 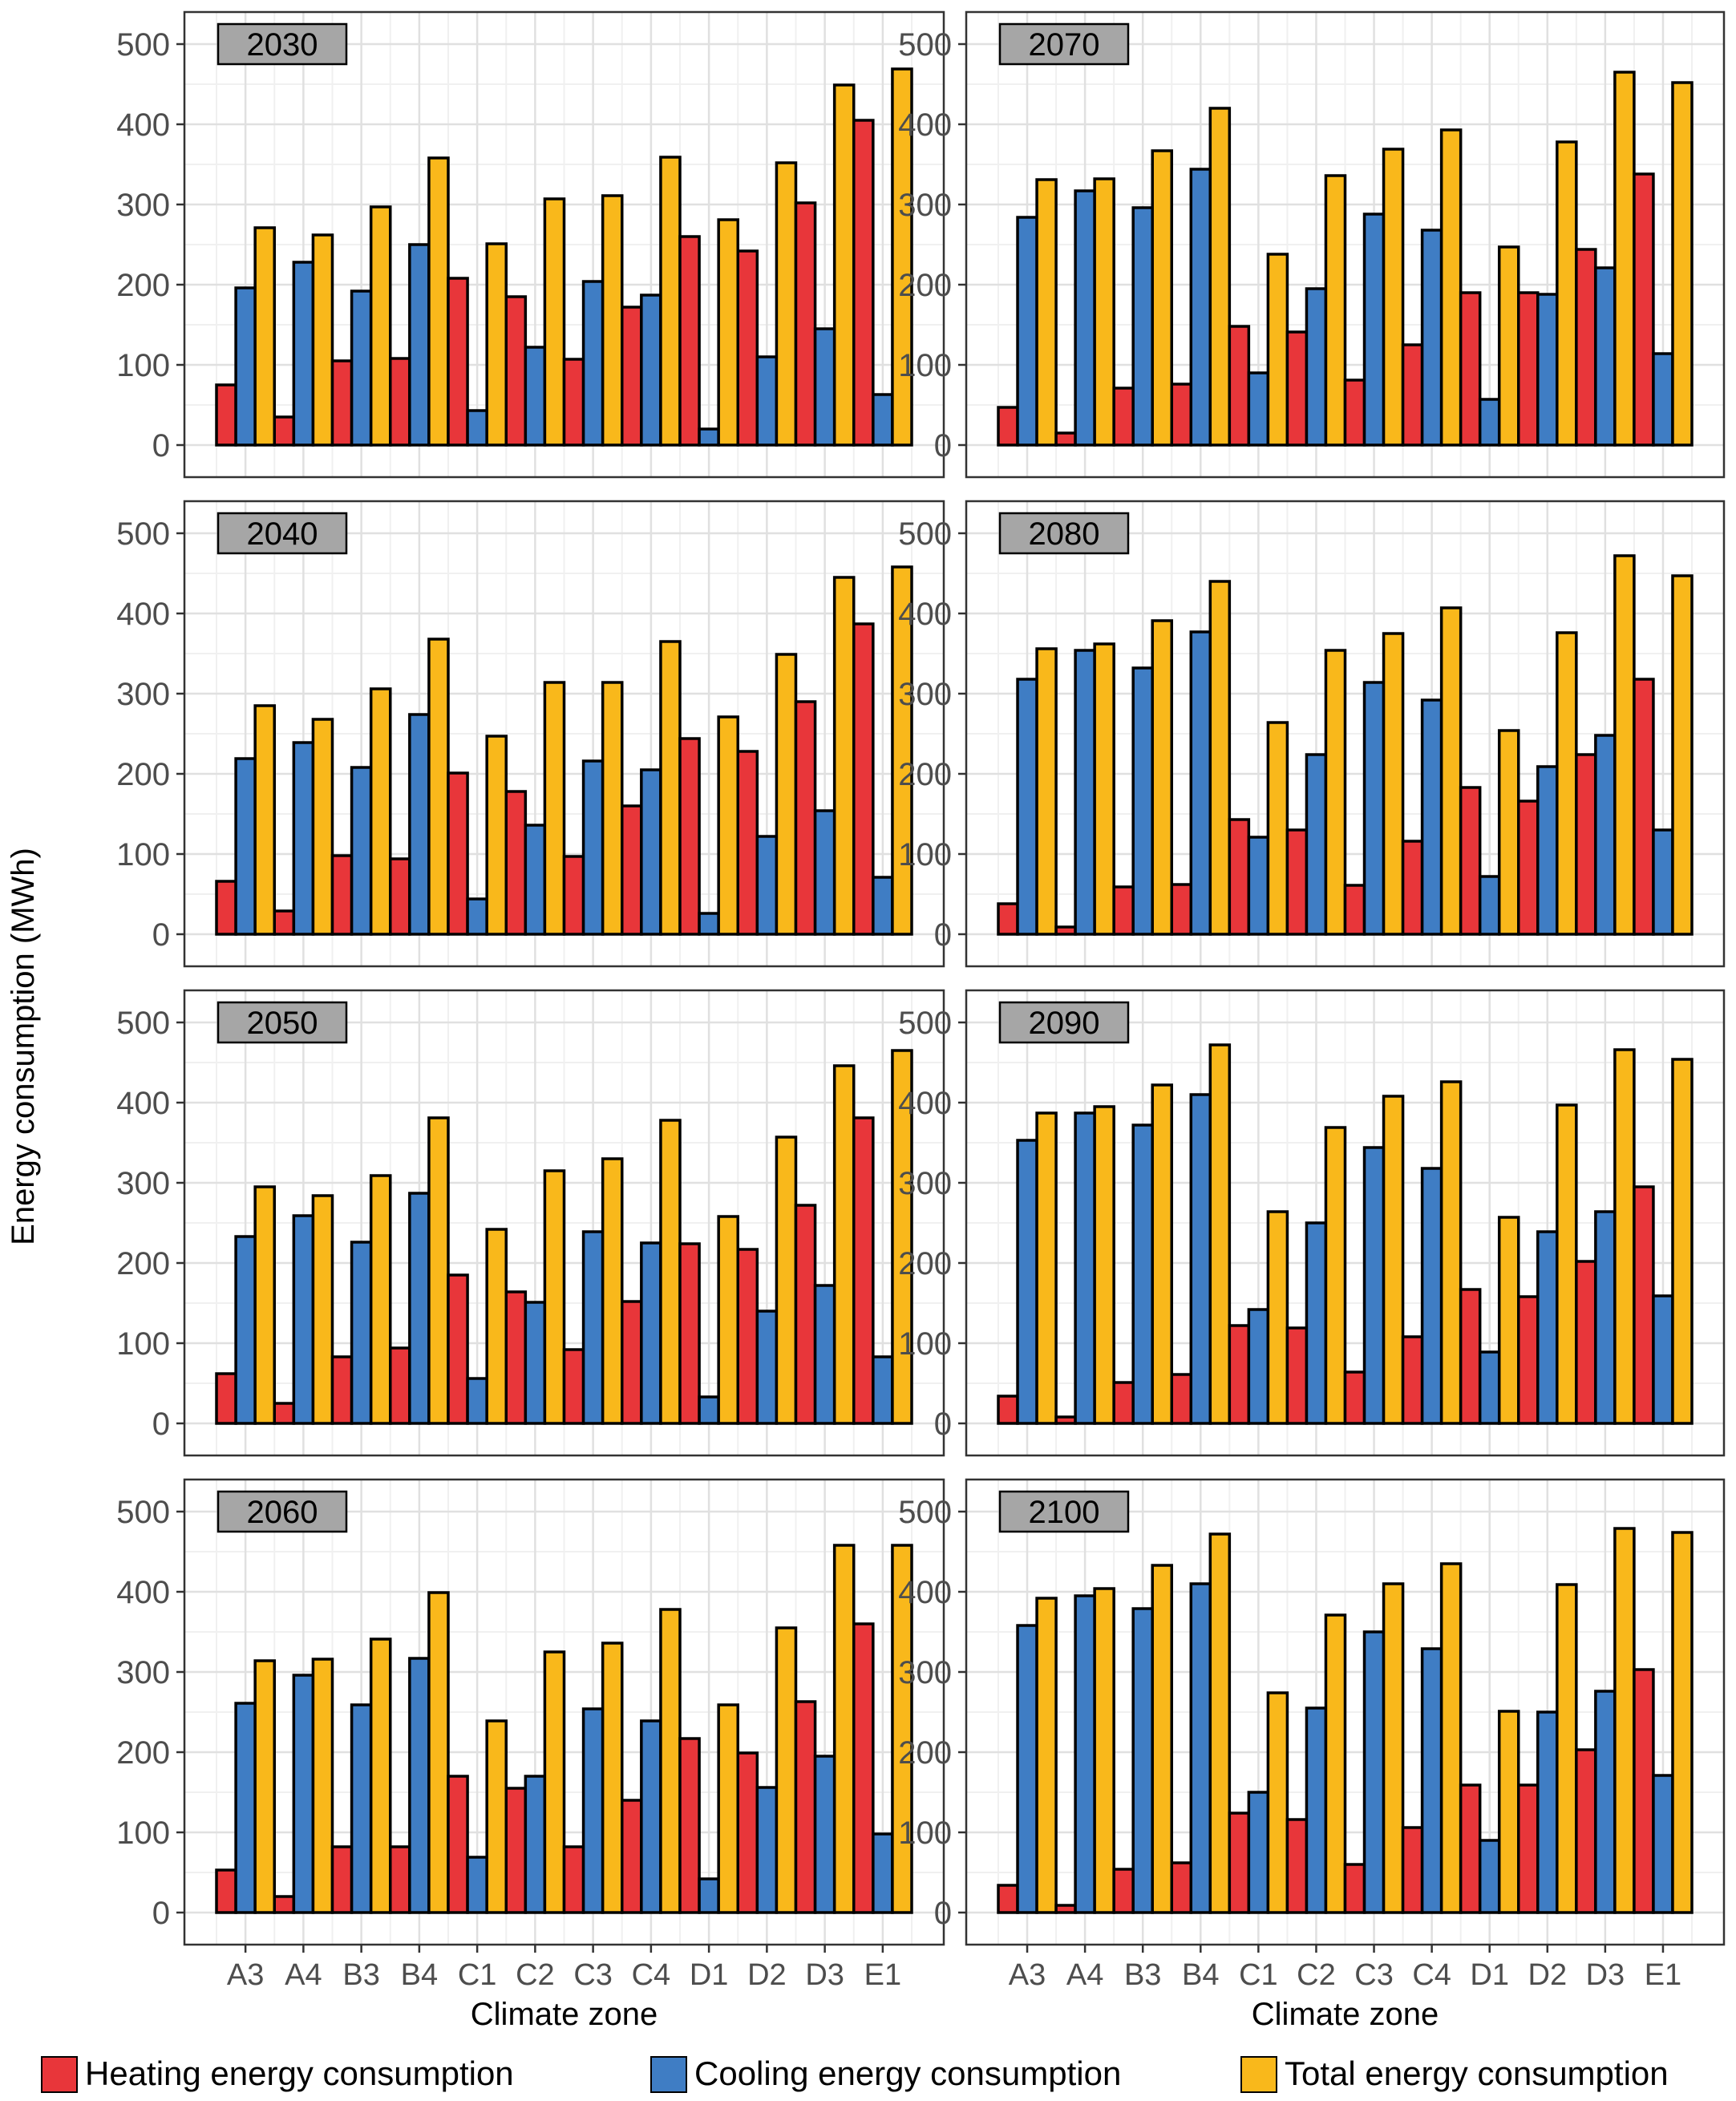 What do you see at coordinates (767, 1975) in the screenshot?
I see `x-tick-label: D2` at bounding box center [767, 1975].